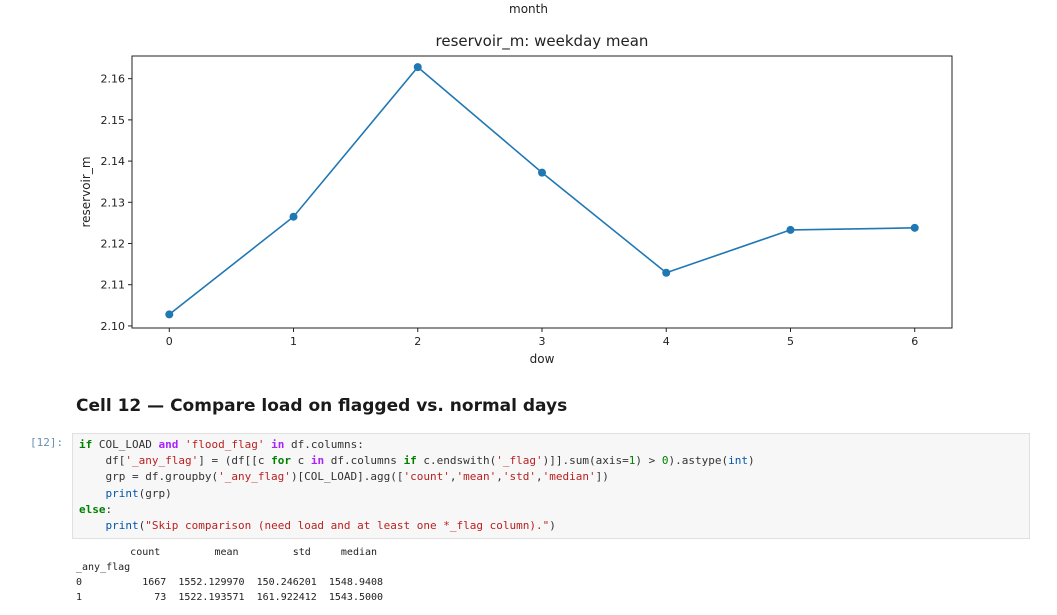  What do you see at coordinates (227, 552) in the screenshot?
I see `output-line: count mean std median` at bounding box center [227, 552].